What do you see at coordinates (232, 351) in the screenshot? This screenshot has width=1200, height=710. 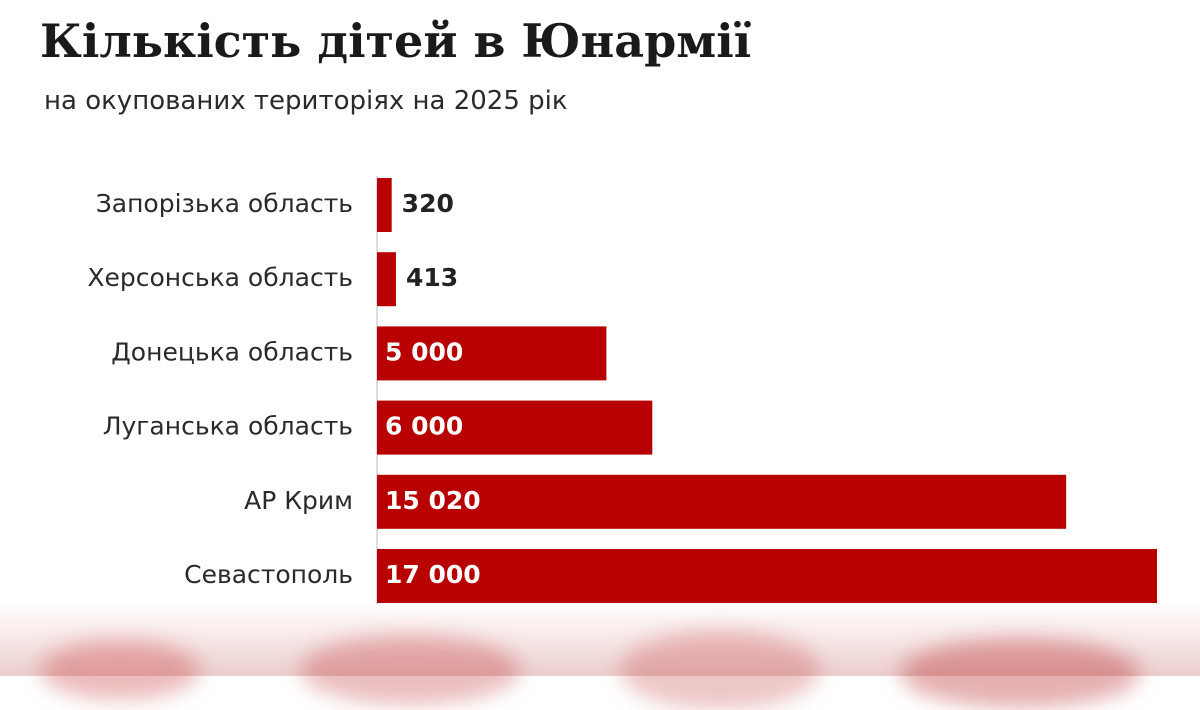 I see `category-label: Донецька область` at bounding box center [232, 351].